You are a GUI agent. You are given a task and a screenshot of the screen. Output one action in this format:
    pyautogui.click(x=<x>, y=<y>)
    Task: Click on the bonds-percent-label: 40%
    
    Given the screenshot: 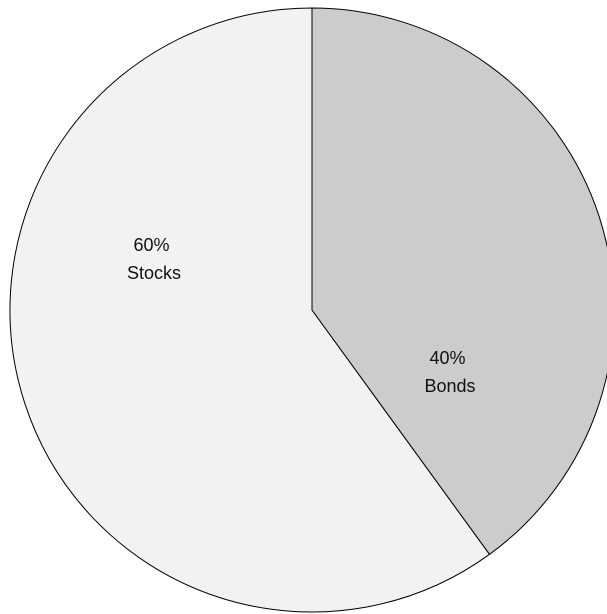 What is the action you would take?
    pyautogui.click(x=447, y=358)
    